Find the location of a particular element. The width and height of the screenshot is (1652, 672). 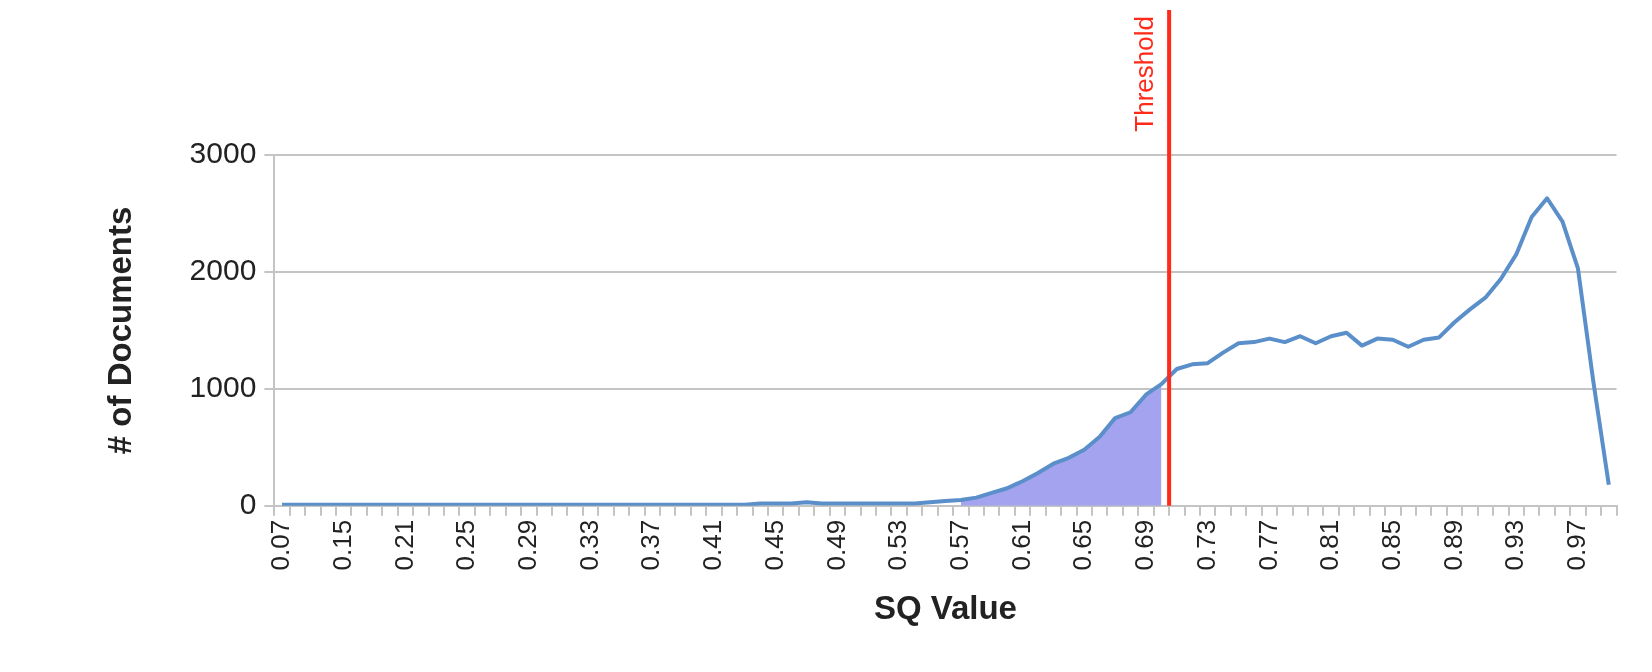

text: Threshold is located at coordinates (1144, 74).